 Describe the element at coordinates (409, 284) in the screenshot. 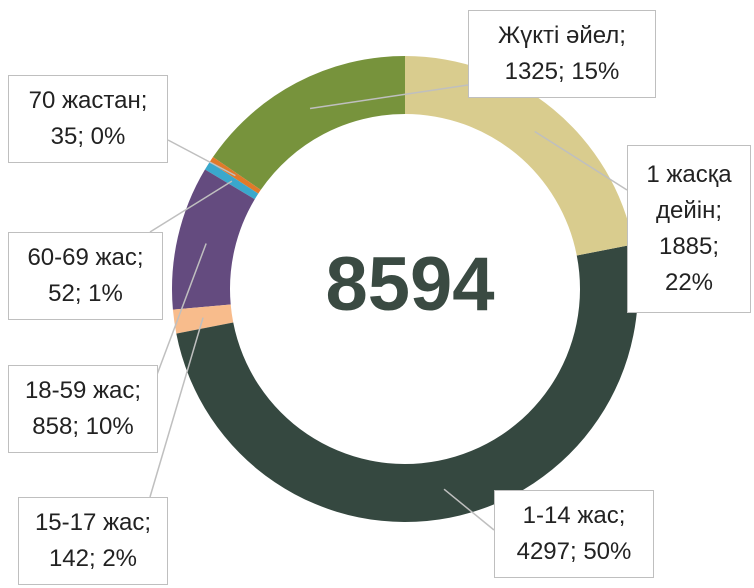

I see `center-total: 8594` at that location.